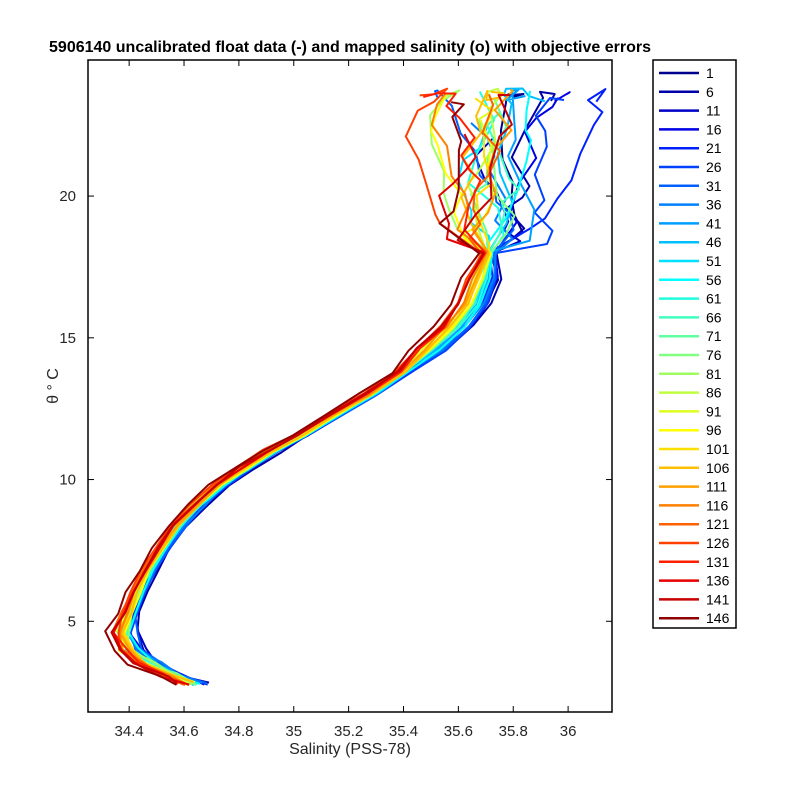  I want to click on legend-label: 131, so click(718, 562).